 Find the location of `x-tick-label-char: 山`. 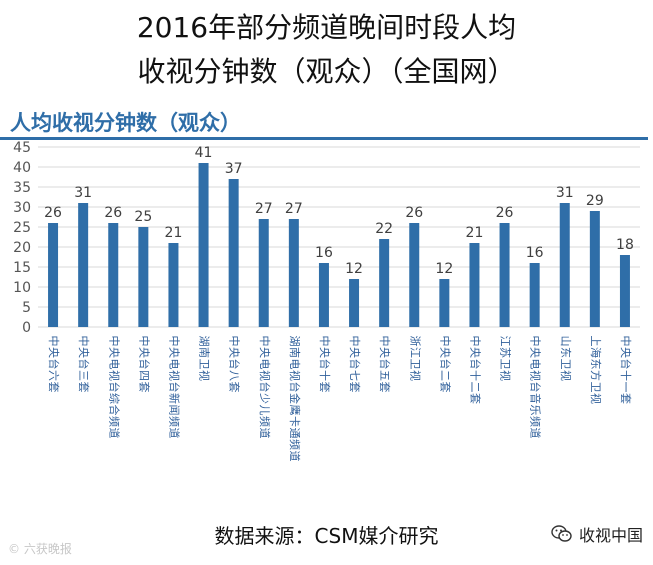

x-tick-label-char: 山 is located at coordinates (565, 341).